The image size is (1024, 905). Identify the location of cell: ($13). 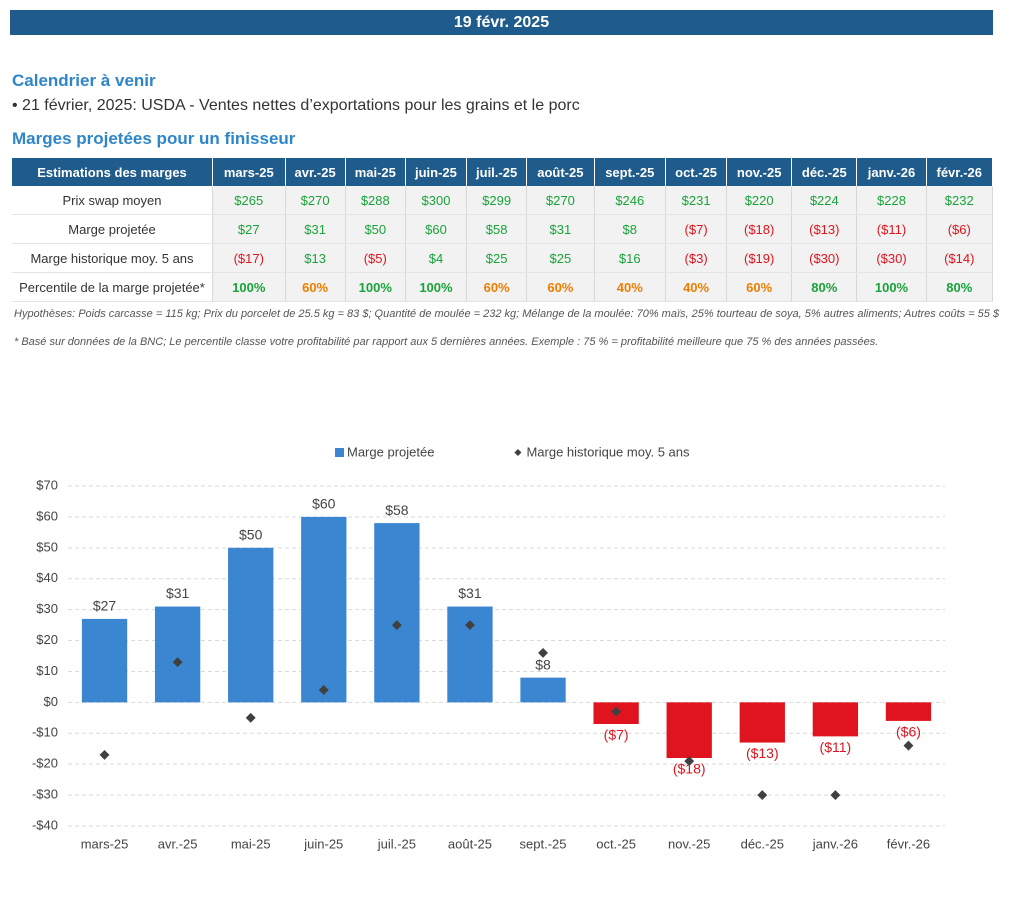
(824, 229).